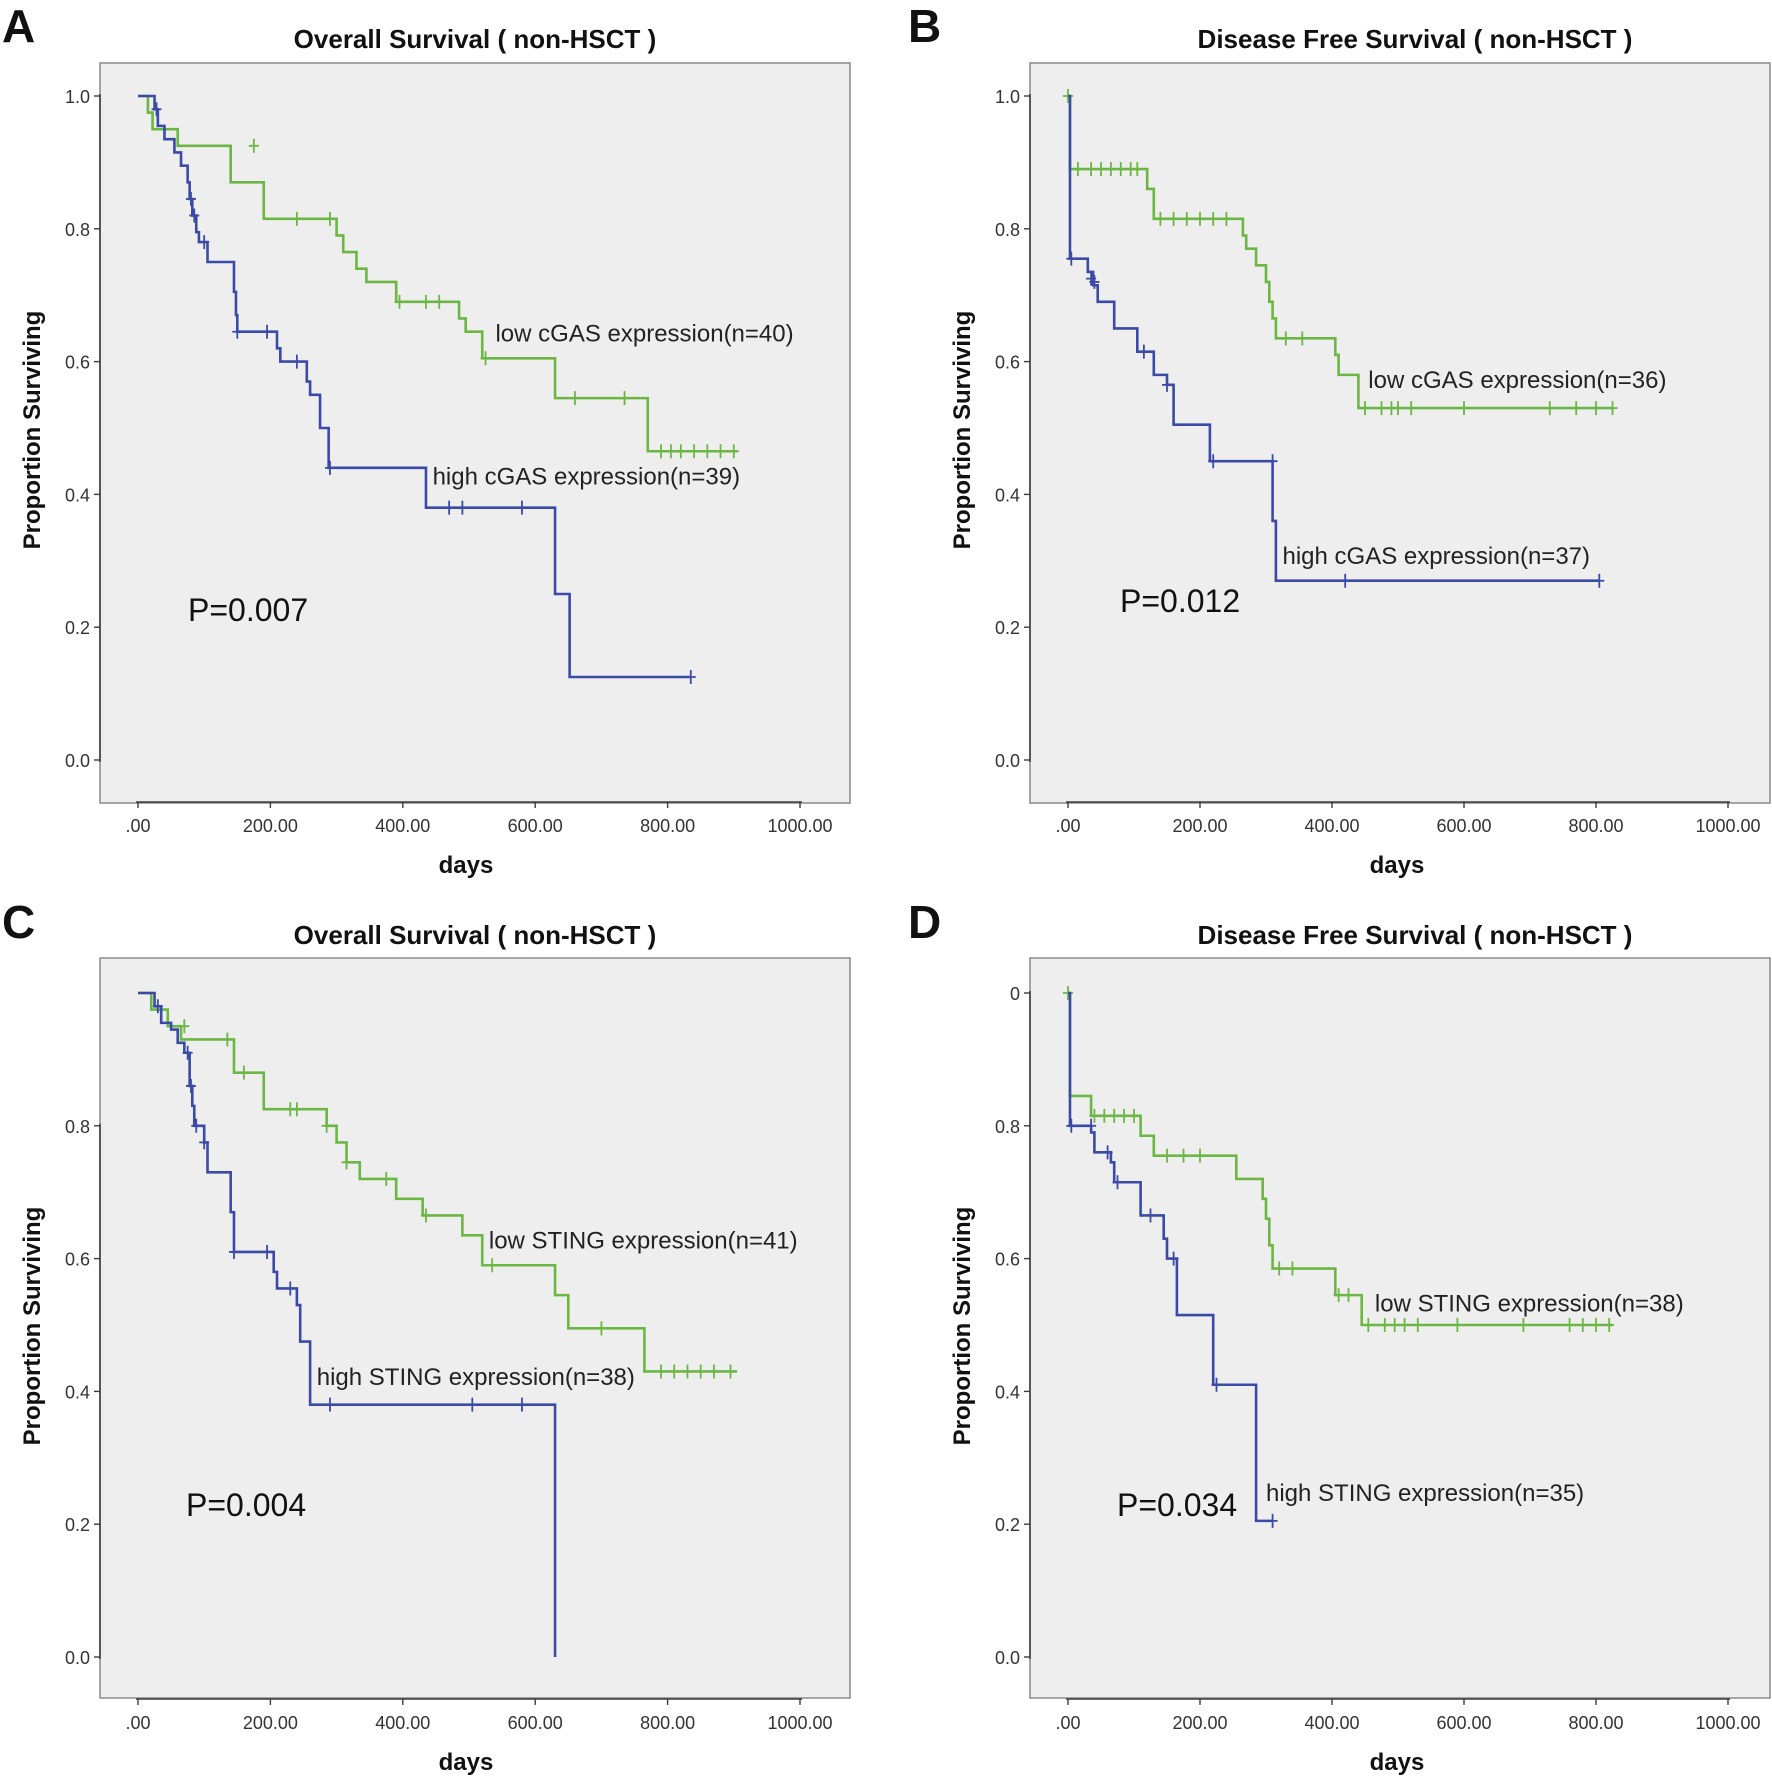  What do you see at coordinates (479, 818) in the screenshot?
I see `x-axis-a: .00 200.00 400.00 600.00 800.00 1000.00` at bounding box center [479, 818].